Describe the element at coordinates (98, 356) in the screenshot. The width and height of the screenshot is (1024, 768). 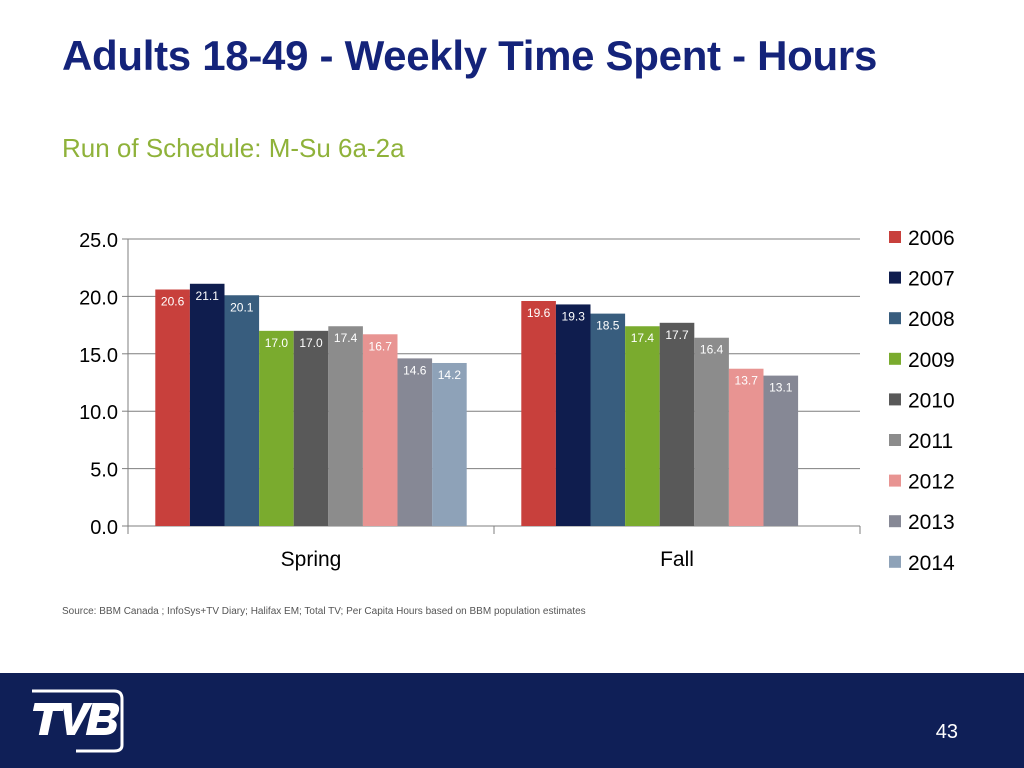
I see `y-tick-label: 15.0` at that location.